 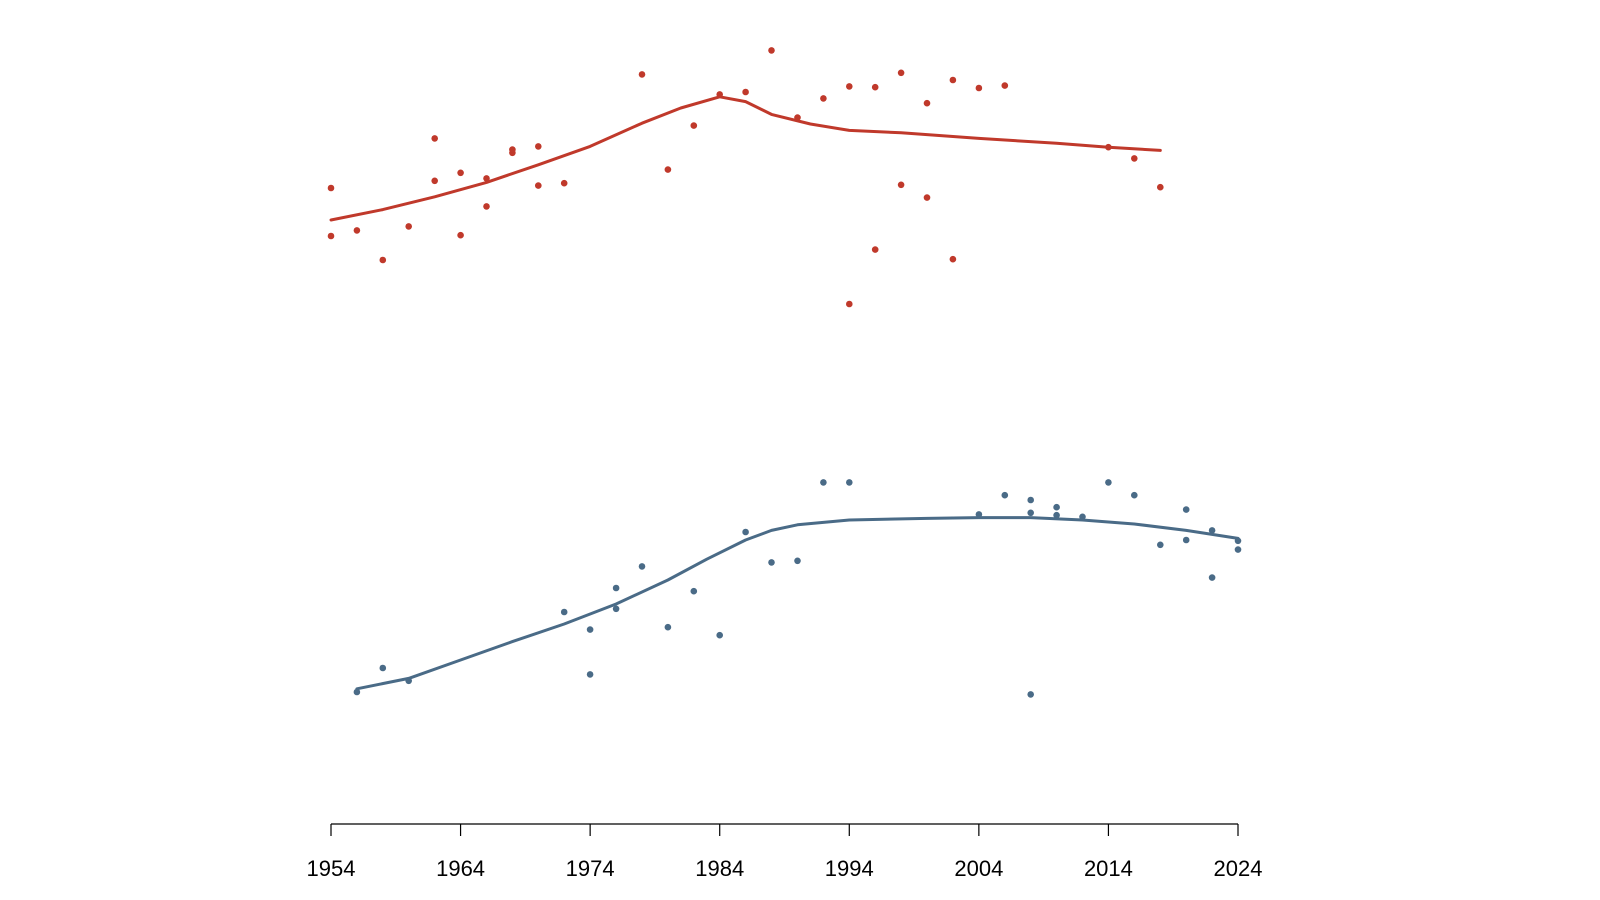 What do you see at coordinates (331, 868) in the screenshot?
I see `x-tick-label: 1954` at bounding box center [331, 868].